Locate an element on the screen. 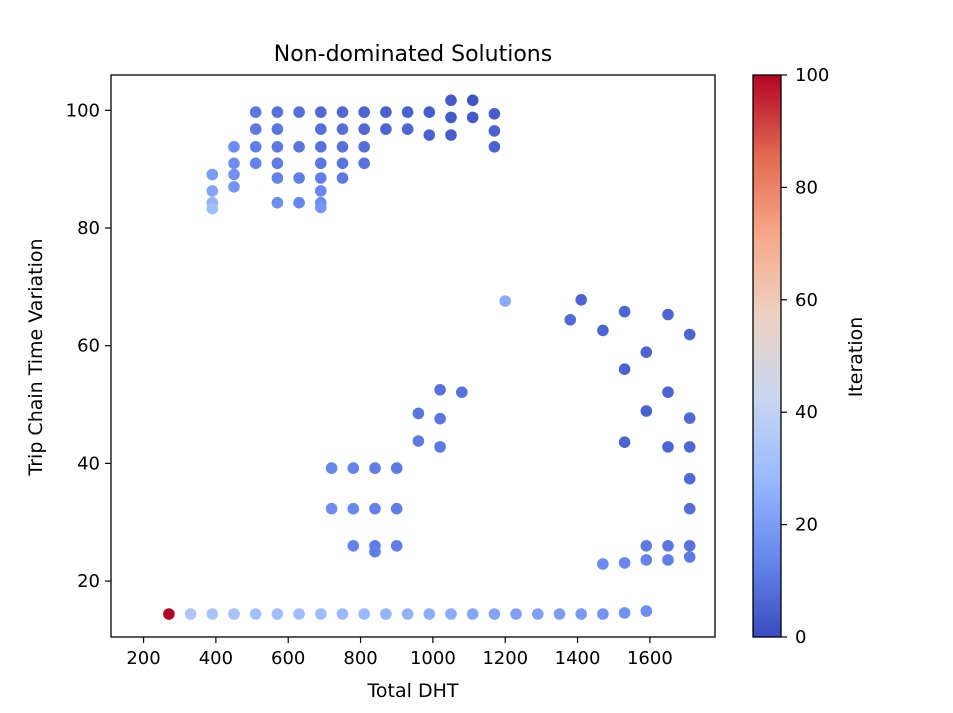 The image size is (953, 713). y-ticks: 20 40 60 80 100 is located at coordinates (88, 346).